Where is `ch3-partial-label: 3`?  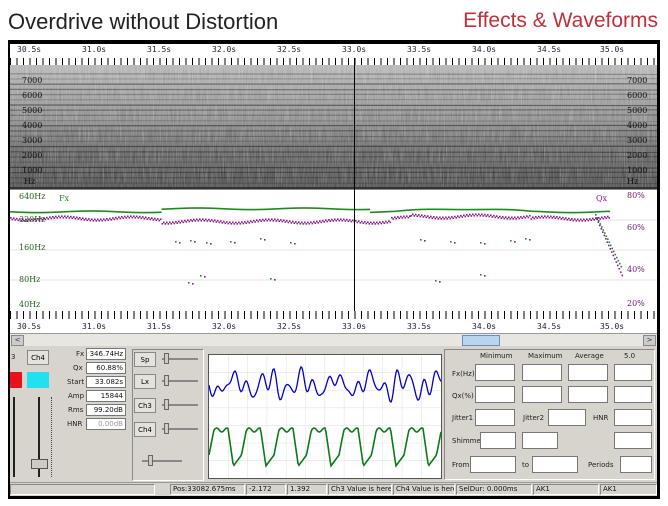
ch3-partial-label: 3 is located at coordinates (13, 357).